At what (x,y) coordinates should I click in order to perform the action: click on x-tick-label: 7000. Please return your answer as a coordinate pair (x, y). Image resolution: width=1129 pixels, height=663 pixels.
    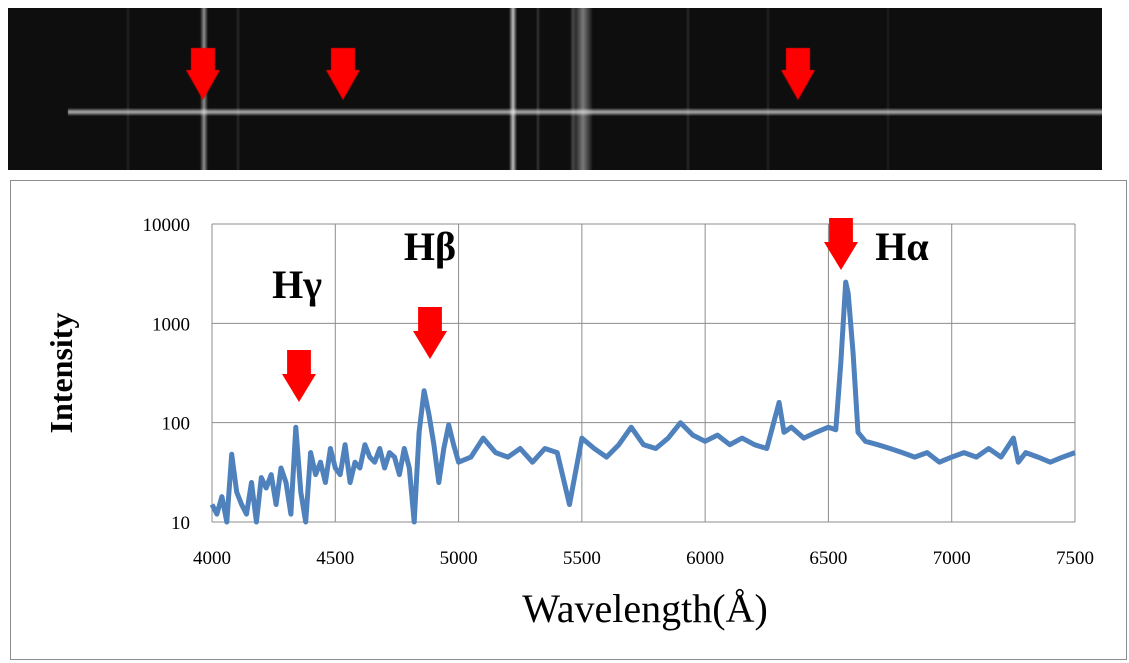
    Looking at the image, I should click on (952, 558).